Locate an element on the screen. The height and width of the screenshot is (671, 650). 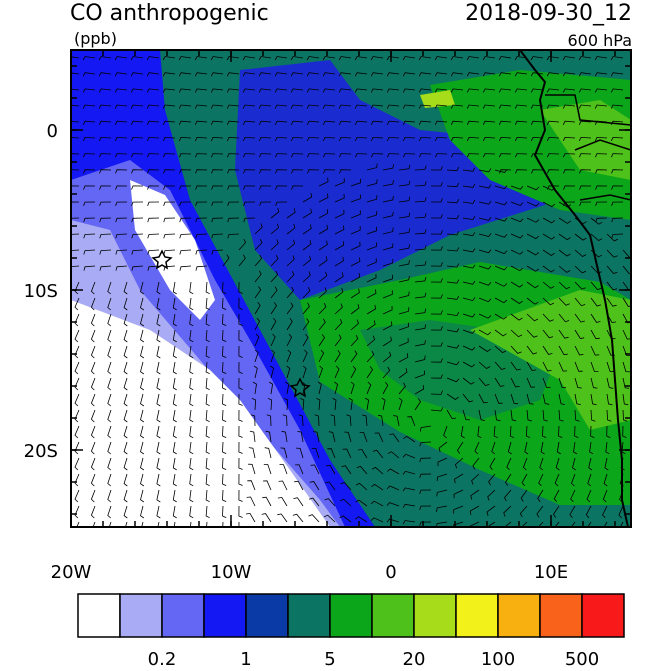
colorbar-label: 5 is located at coordinates (329, 658).